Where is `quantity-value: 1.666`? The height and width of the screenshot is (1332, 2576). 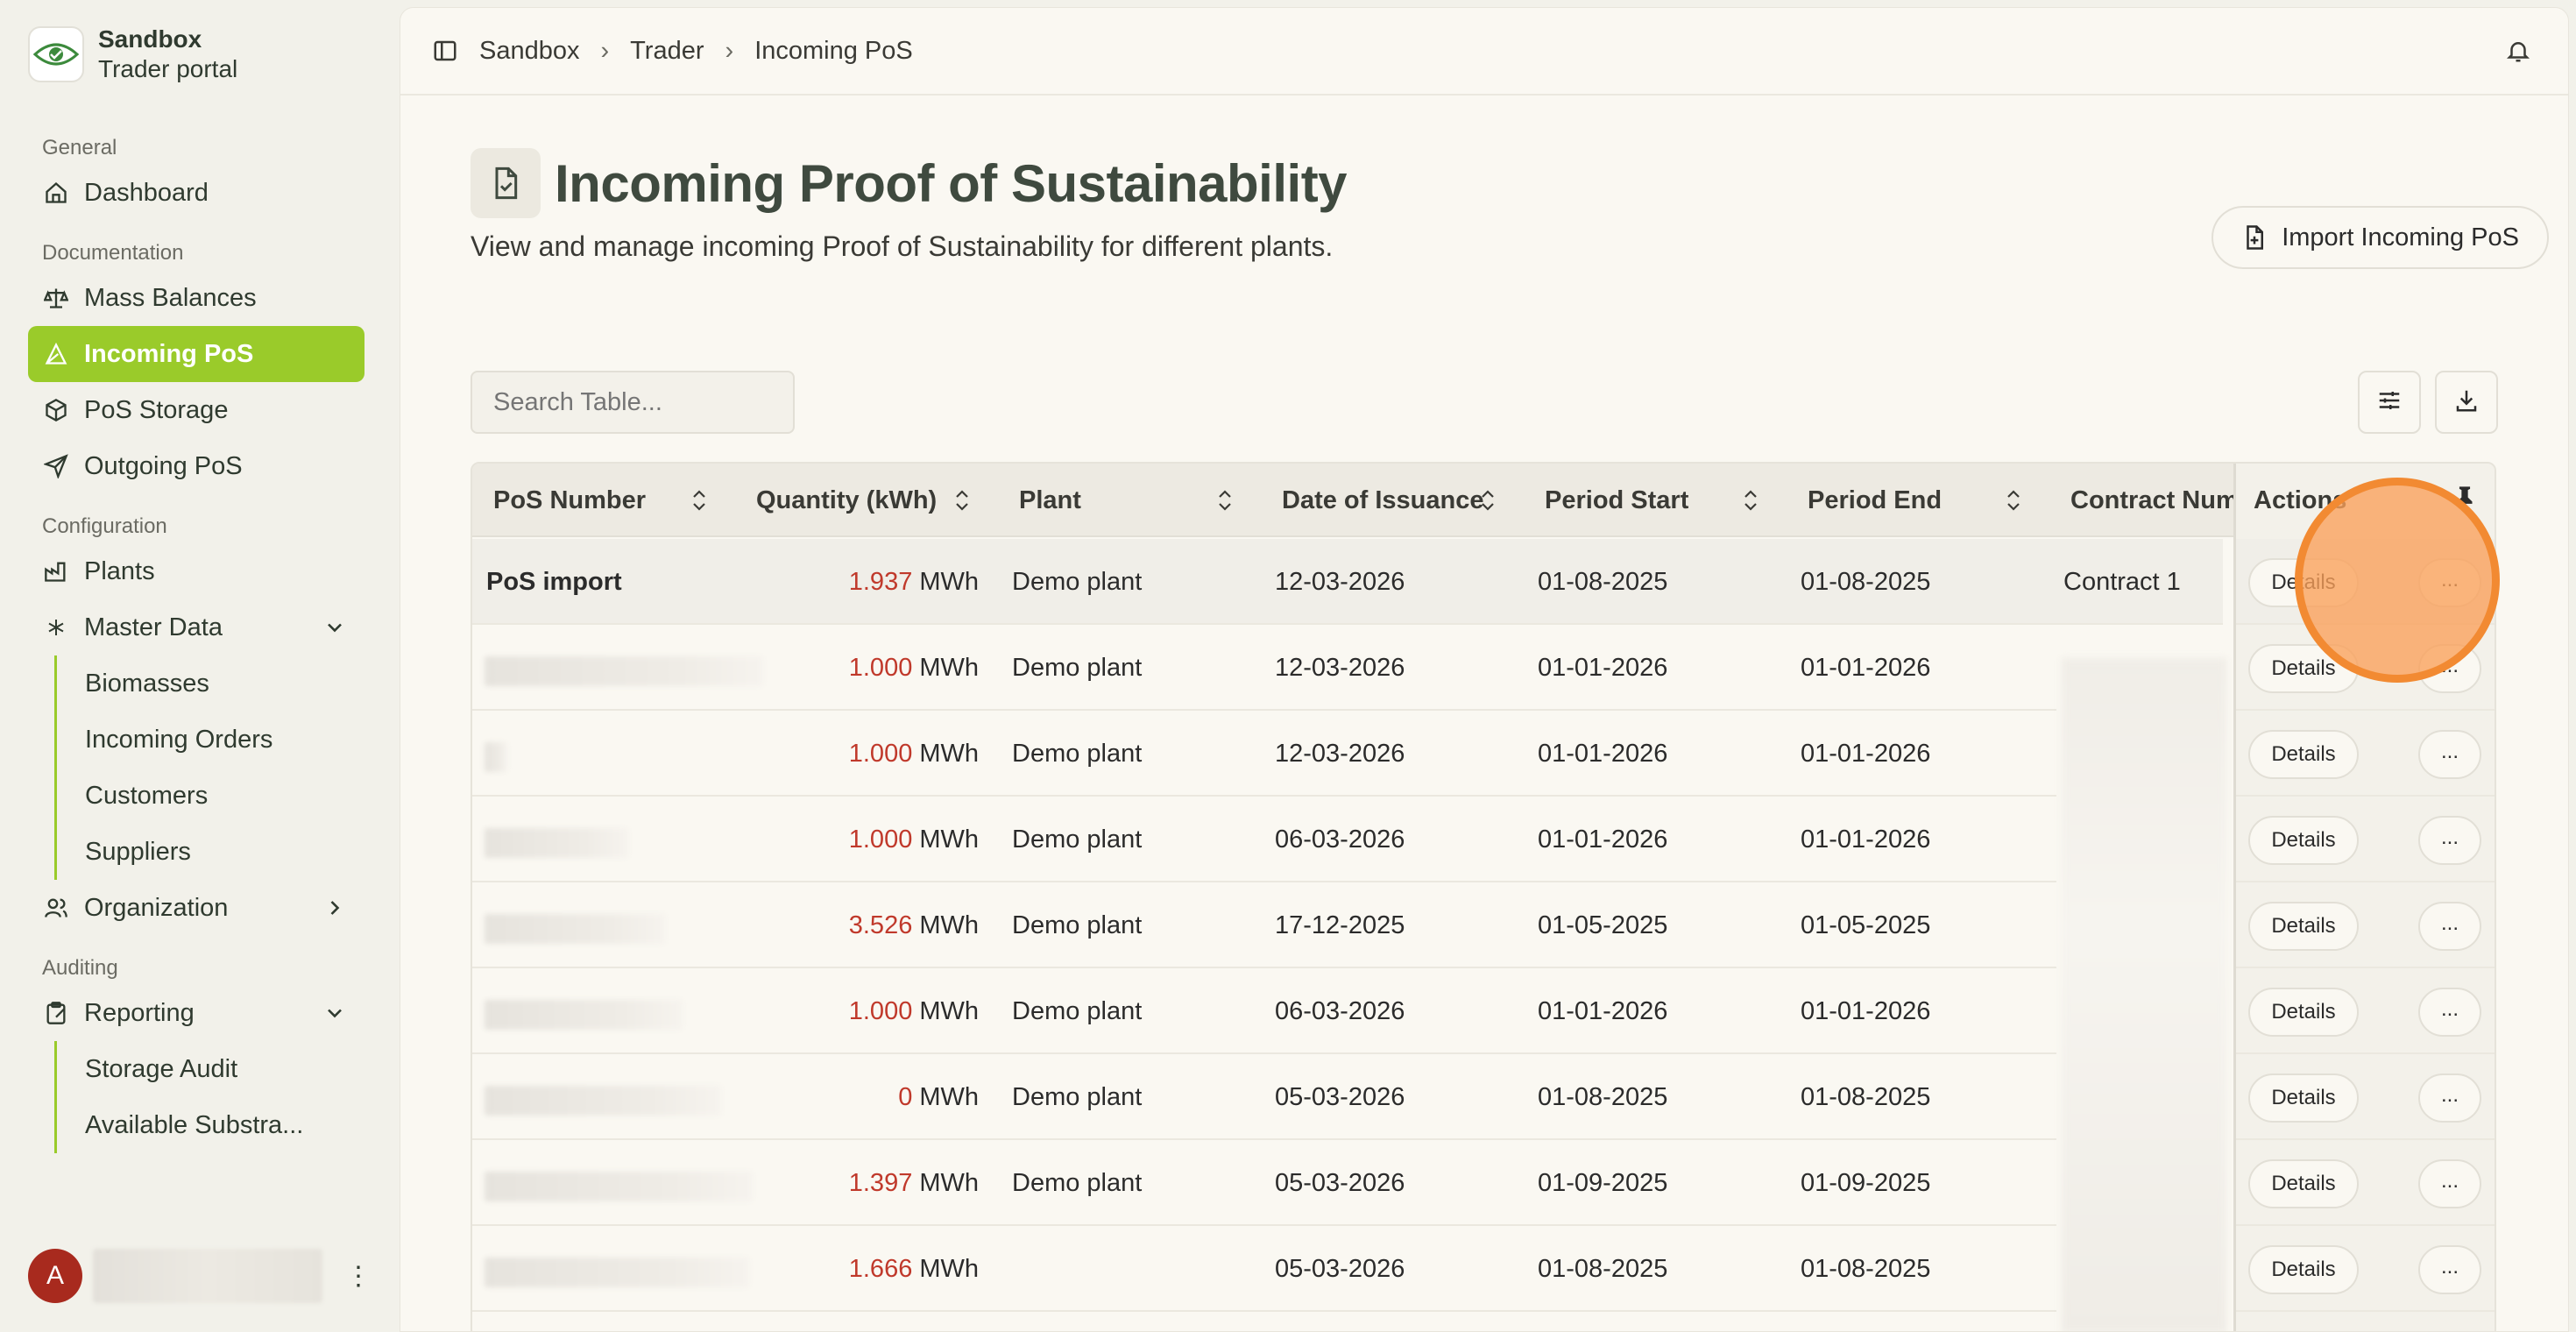
quantity-value: 1.666 is located at coordinates (880, 1269).